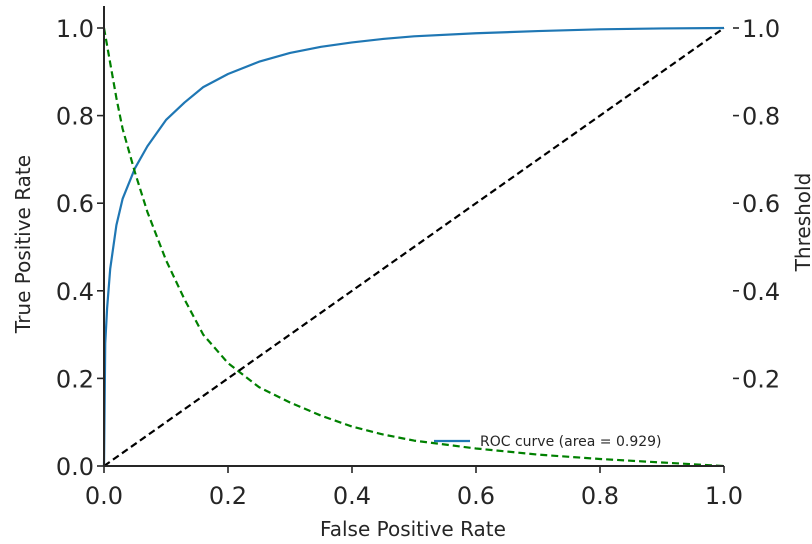 The height and width of the screenshot is (544, 812). I want to click on x-tick-label: 0.0, so click(104, 496).